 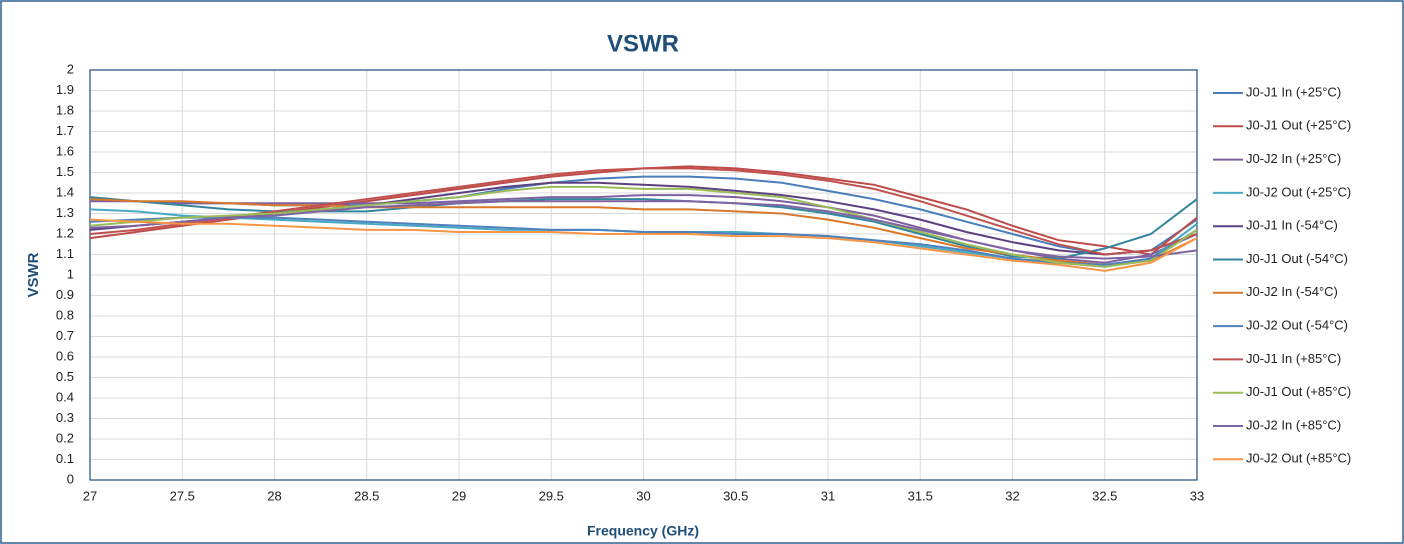 What do you see at coordinates (65, 294) in the screenshot?
I see `y-tick-label: 0.9` at bounding box center [65, 294].